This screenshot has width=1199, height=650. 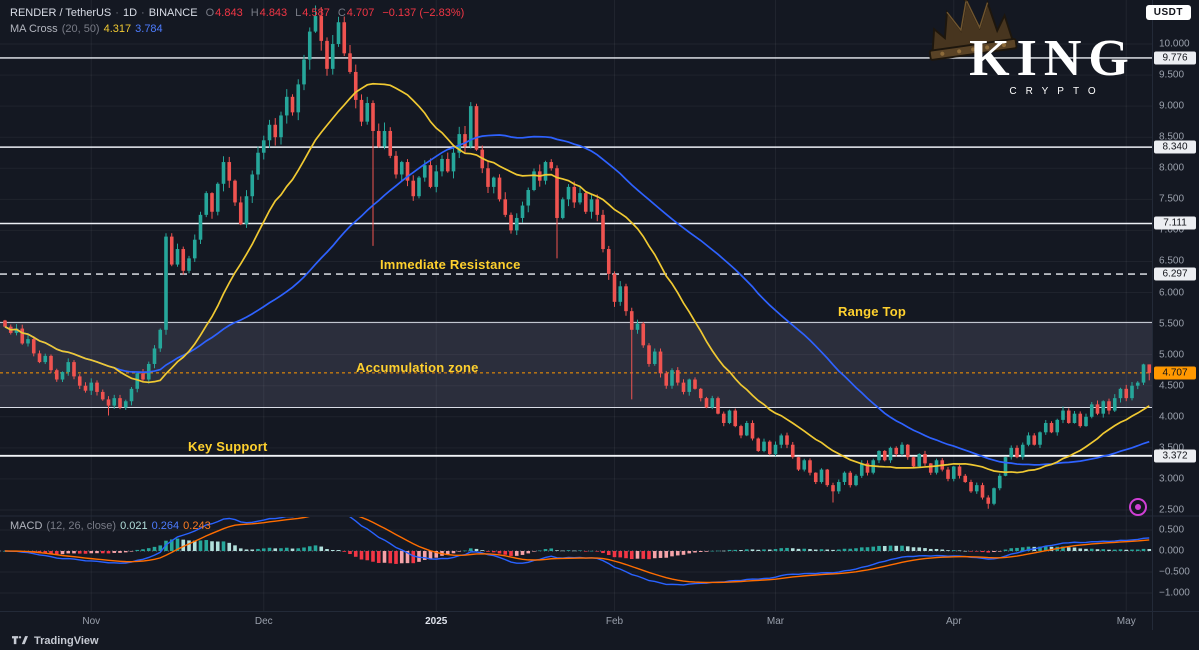 What do you see at coordinates (599, 640) in the screenshot?
I see `bottom-toolbar: TradingView` at bounding box center [599, 640].